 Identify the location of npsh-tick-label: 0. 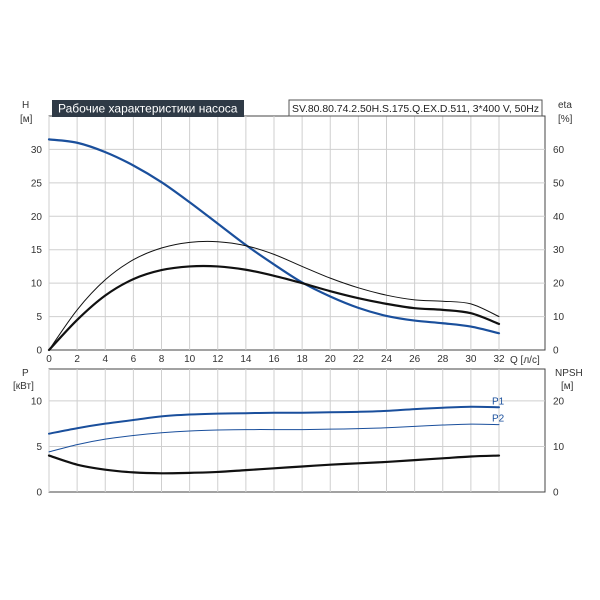
(556, 493).